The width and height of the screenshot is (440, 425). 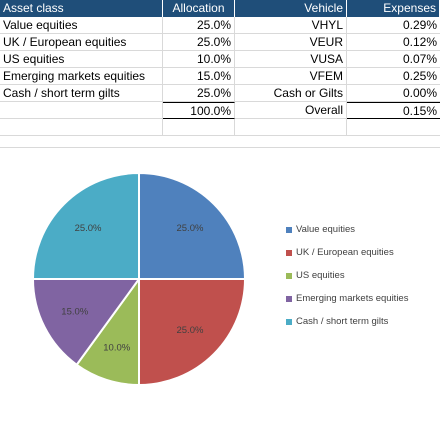 What do you see at coordinates (393, 25) in the screenshot?
I see `expenses-cell: 0.29%` at bounding box center [393, 25].